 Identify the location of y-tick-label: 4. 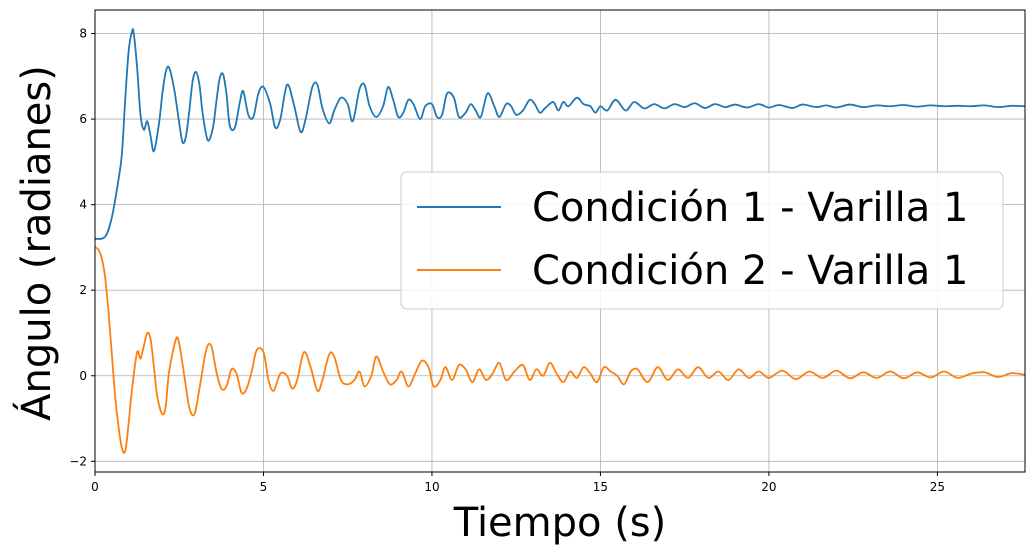
(83, 205).